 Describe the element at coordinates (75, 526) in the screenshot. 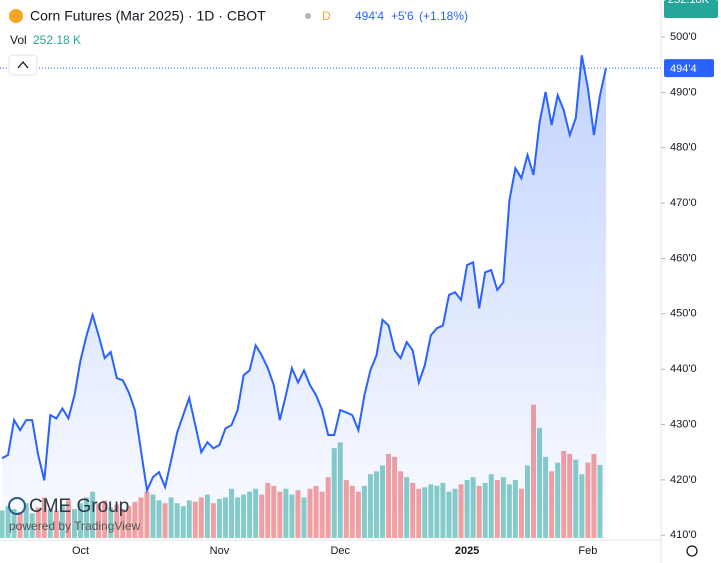

I see `powered-by: powered by TradingView` at that location.